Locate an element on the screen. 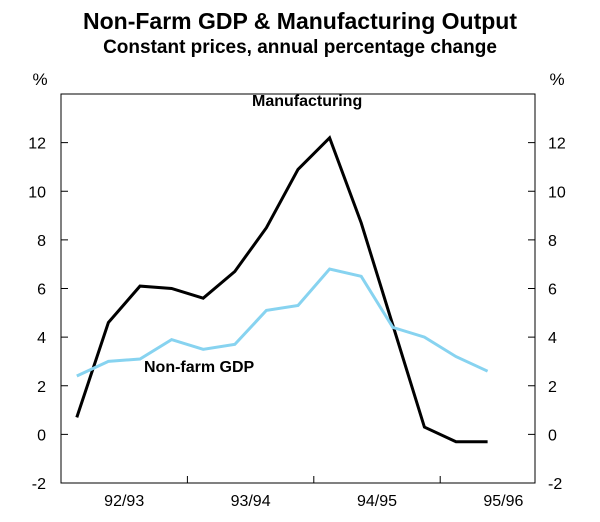 The image size is (600, 522). chart-title: Non-Farm GDP & Manufacturing Output is located at coordinates (299, 21).